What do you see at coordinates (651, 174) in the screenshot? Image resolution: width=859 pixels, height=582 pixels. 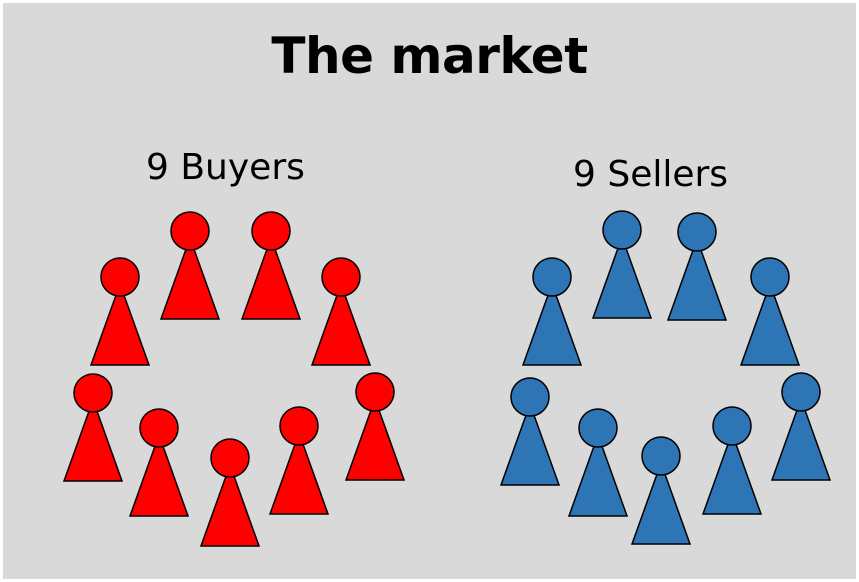 I see `sellers-label: 9 Sellers` at bounding box center [651, 174].